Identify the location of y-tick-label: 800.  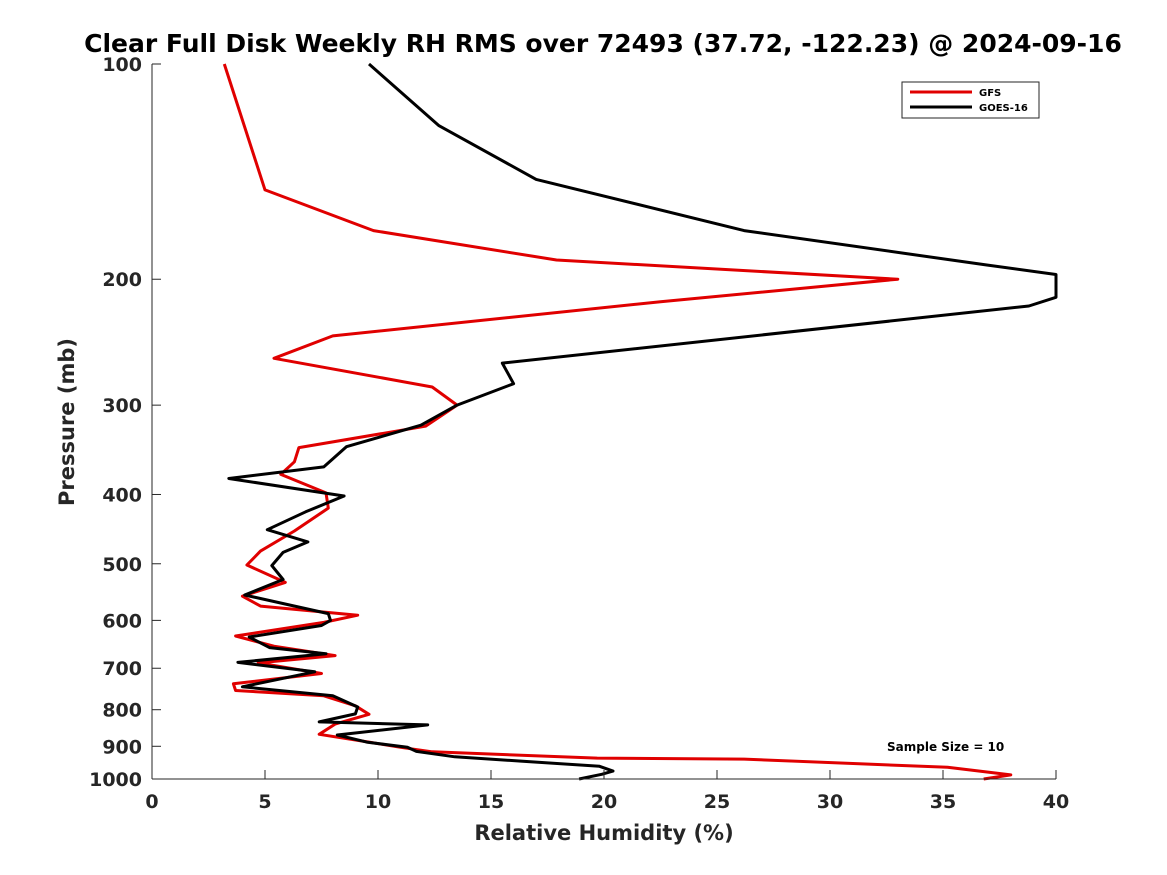
(122, 711).